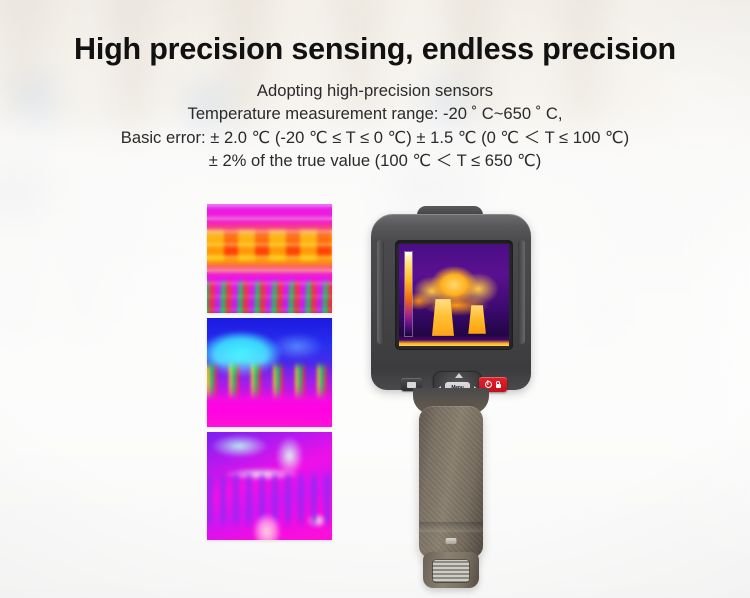 The width and height of the screenshot is (750, 598). I want to click on camera-body: Menu OK, so click(451, 312).